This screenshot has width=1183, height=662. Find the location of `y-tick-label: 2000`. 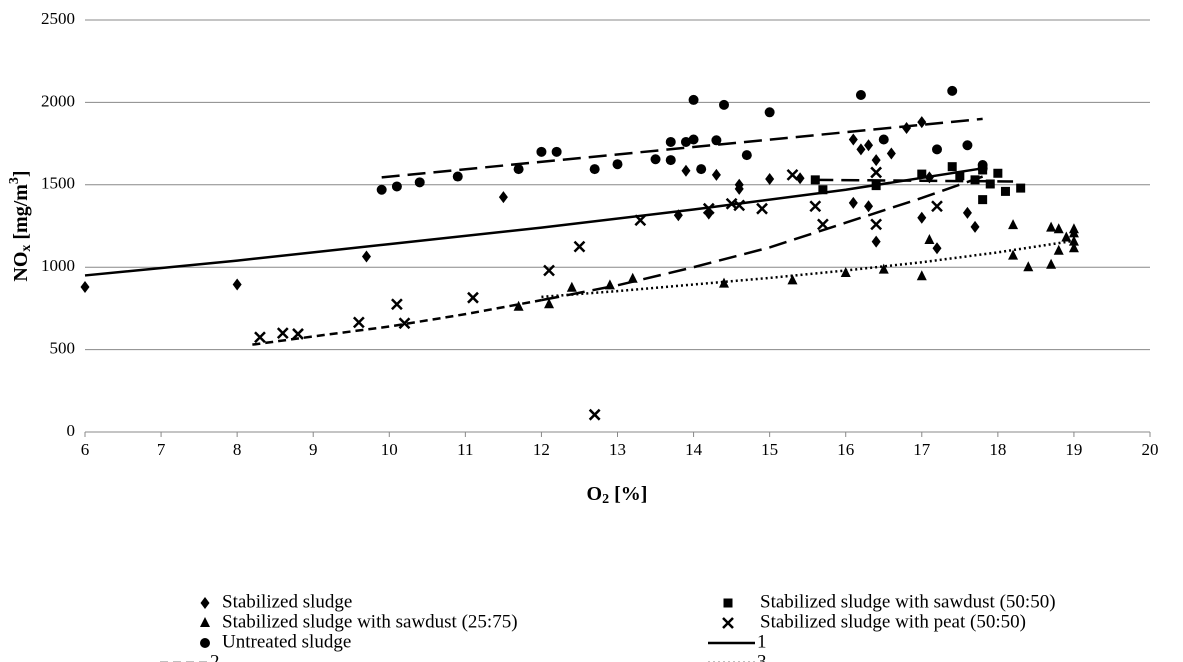

y-tick-label: 2000 is located at coordinates (58, 100).